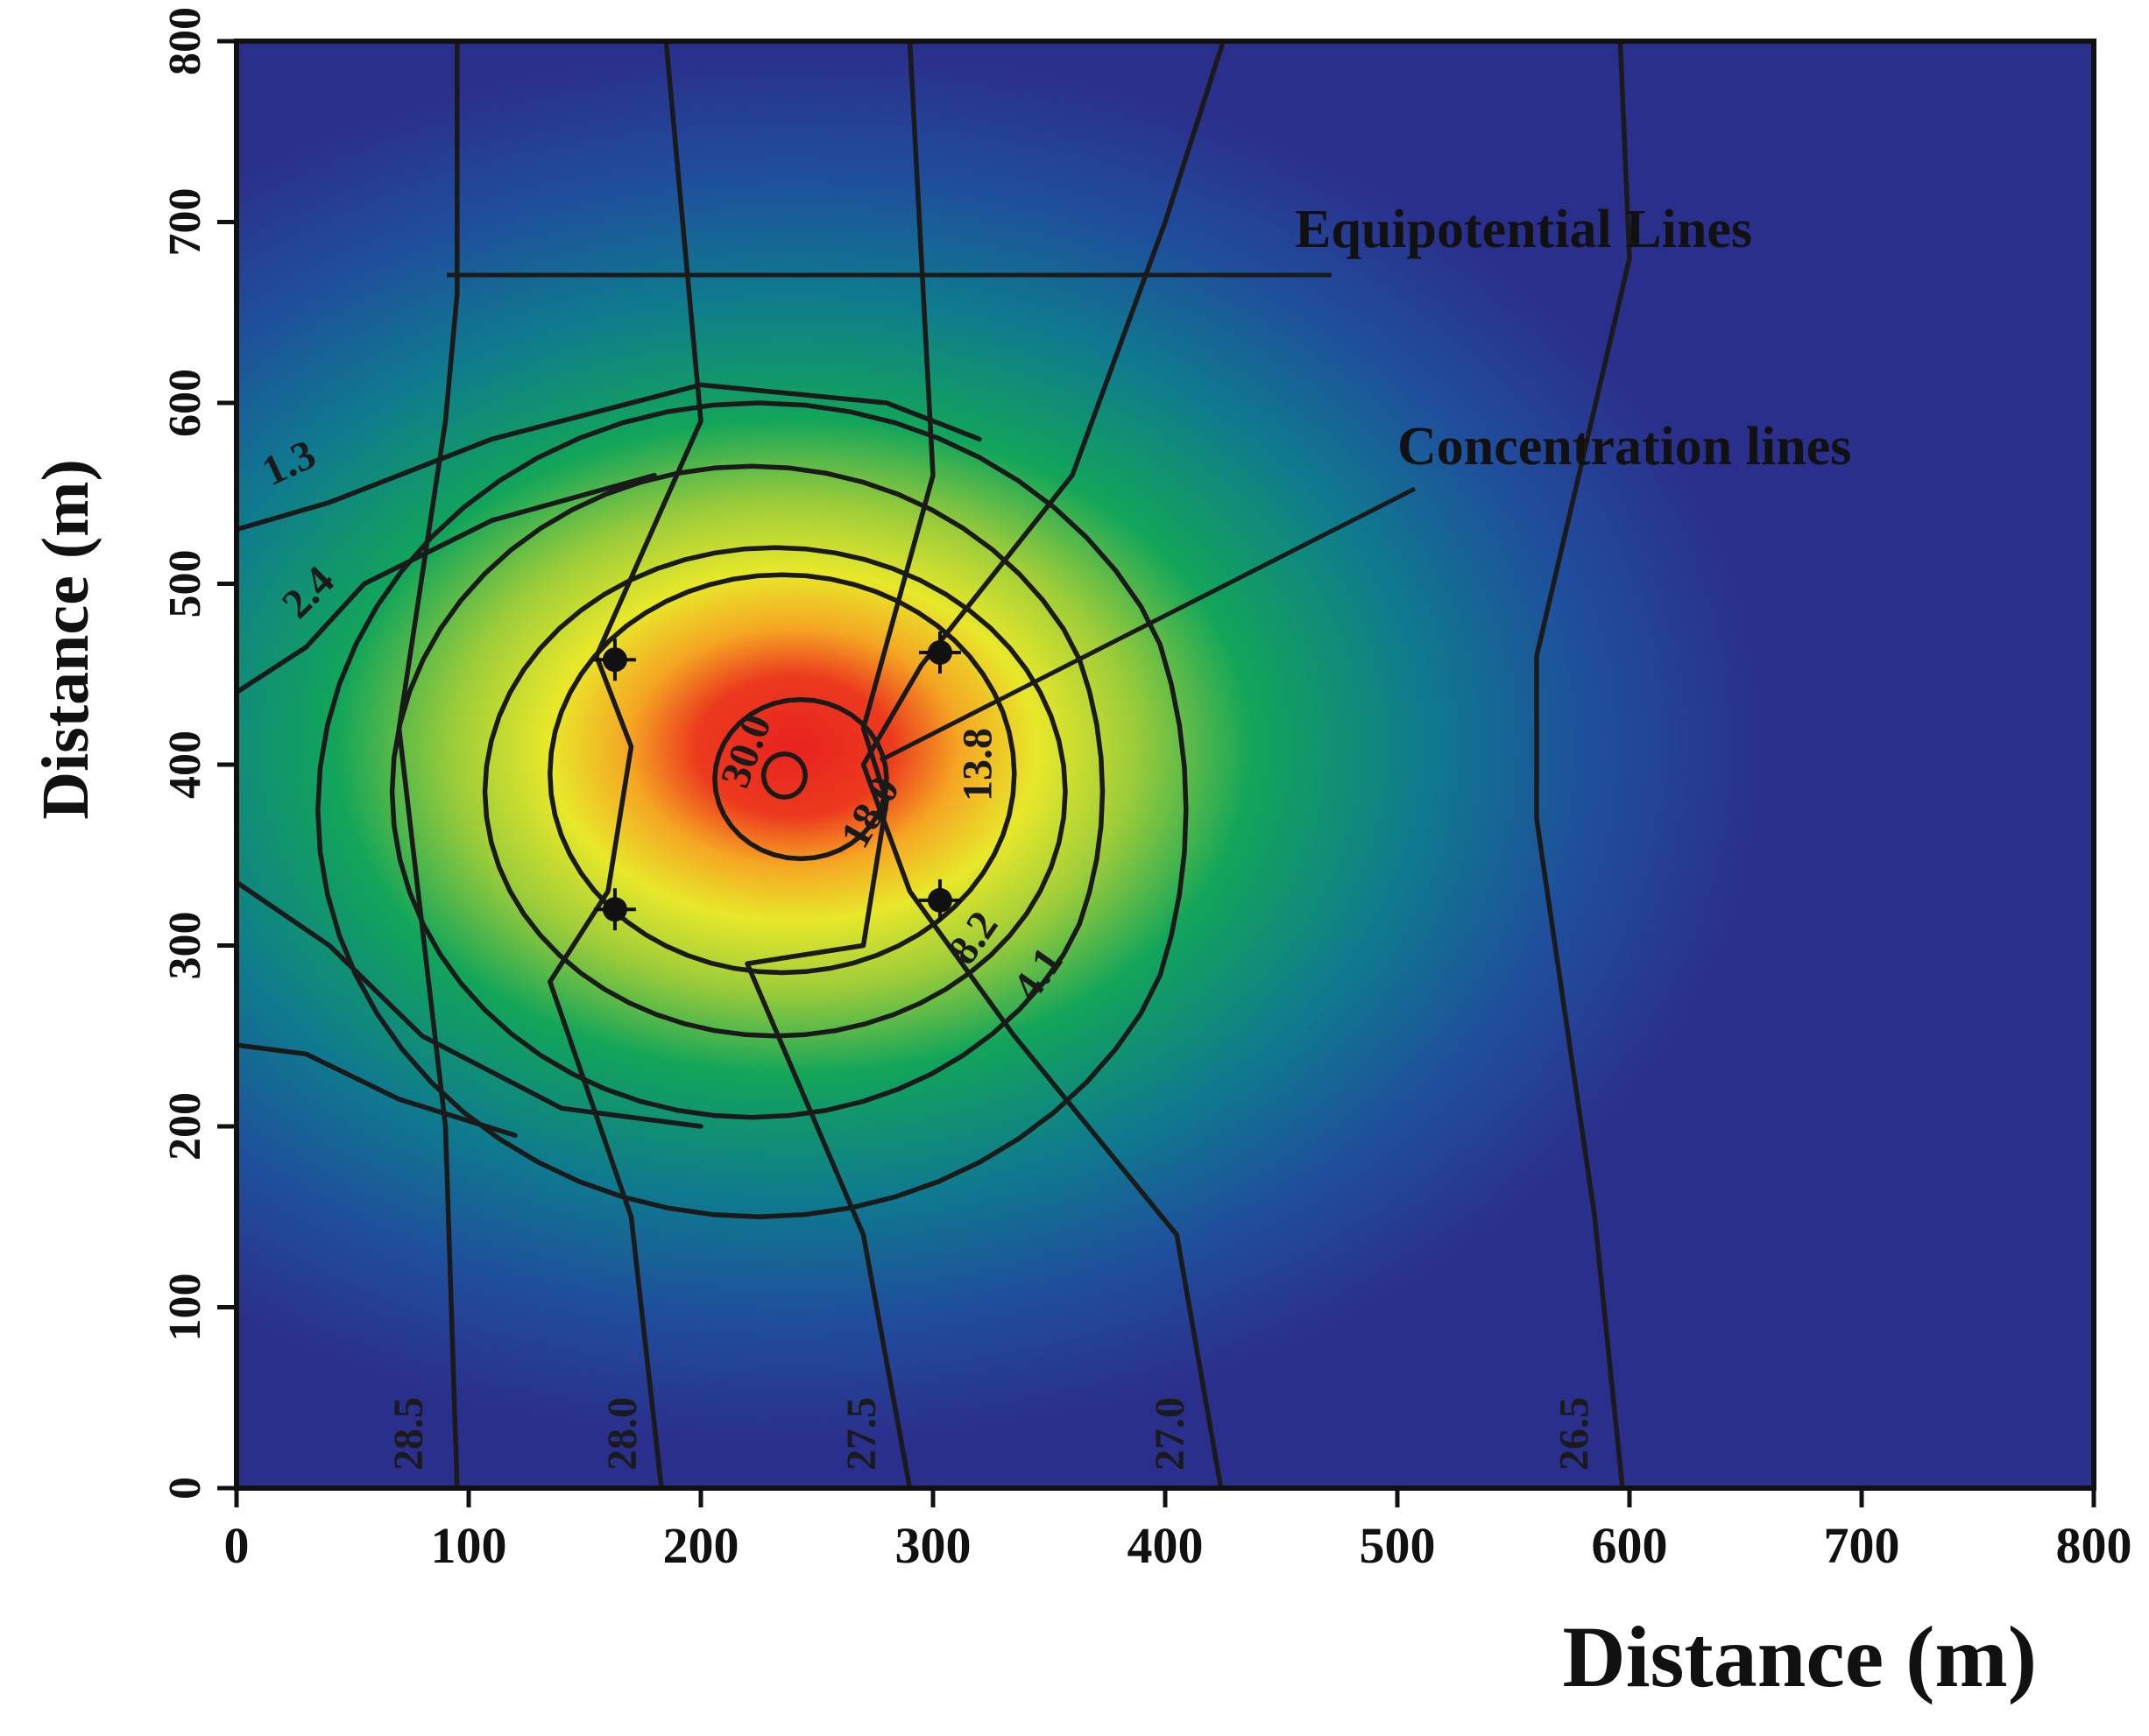 Image resolution: width=2149 pixels, height=1736 pixels. I want to click on x-tick-label: 300, so click(934, 1545).